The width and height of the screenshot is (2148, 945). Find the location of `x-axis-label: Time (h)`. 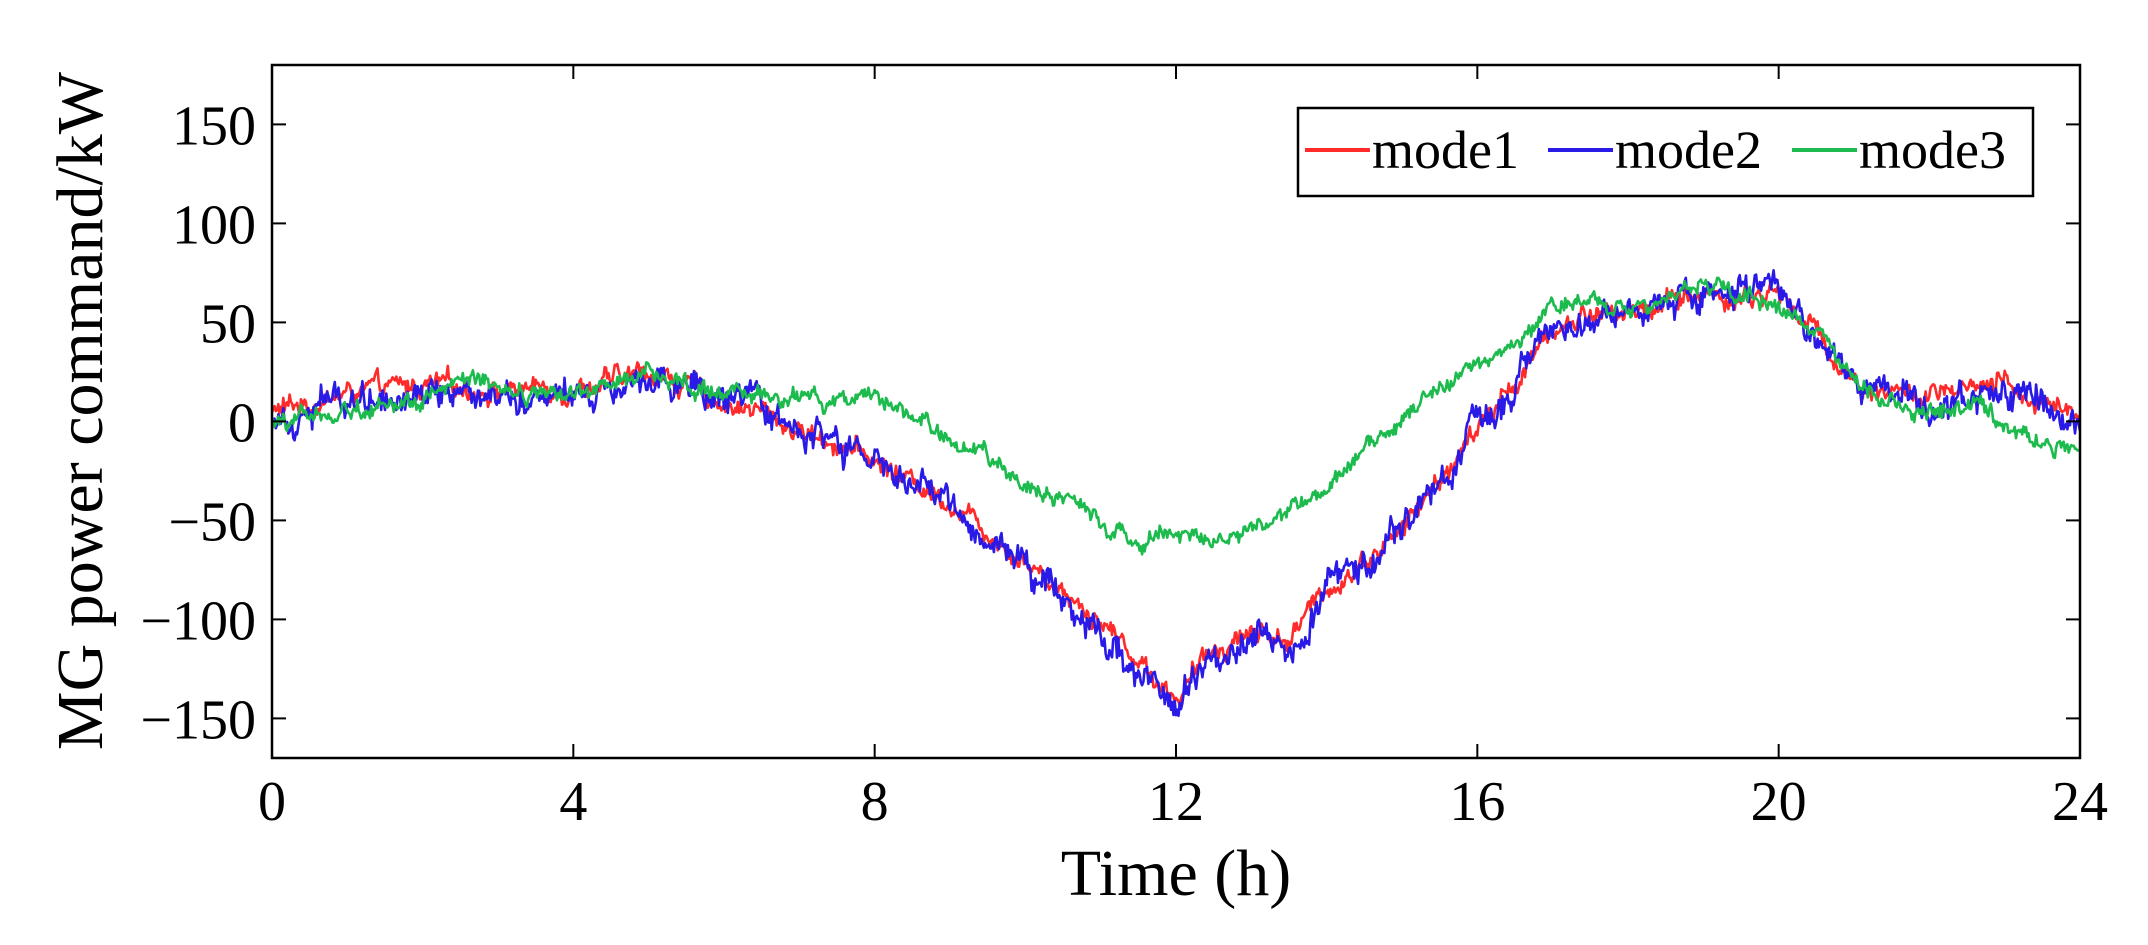

x-axis-label: Time (h) is located at coordinates (1176, 873).